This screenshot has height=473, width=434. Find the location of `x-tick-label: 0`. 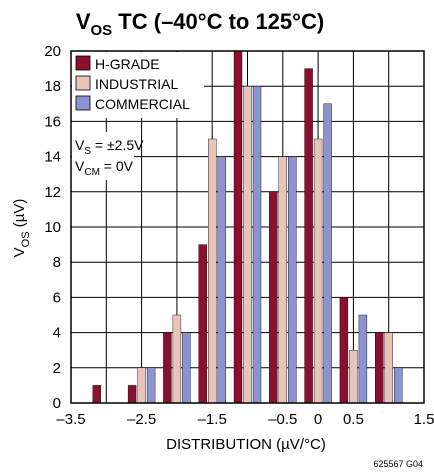

x-tick-label: 0 is located at coordinates (318, 419).